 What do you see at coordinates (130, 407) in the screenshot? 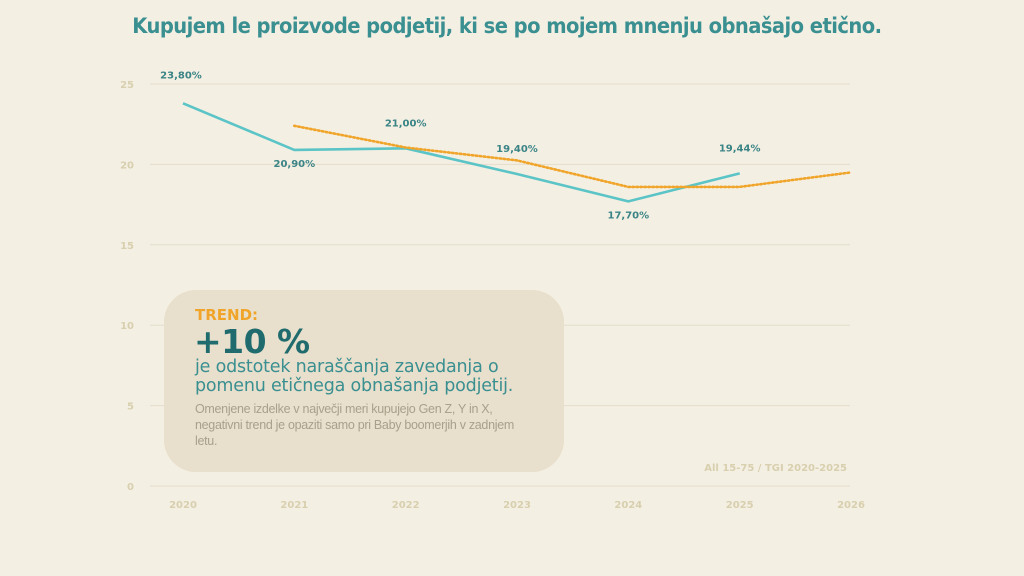
I see `y-tick-label: 5` at bounding box center [130, 407].